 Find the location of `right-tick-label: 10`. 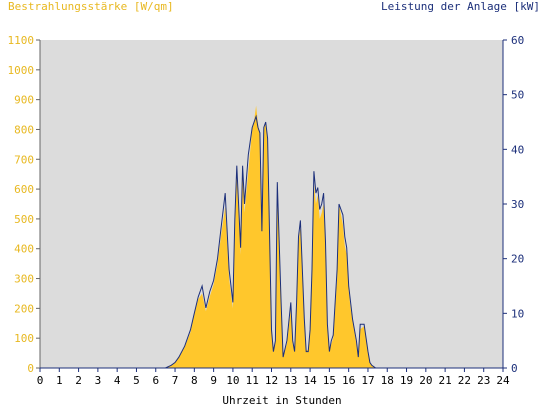

right-tick-label: 10 is located at coordinates (517, 313).